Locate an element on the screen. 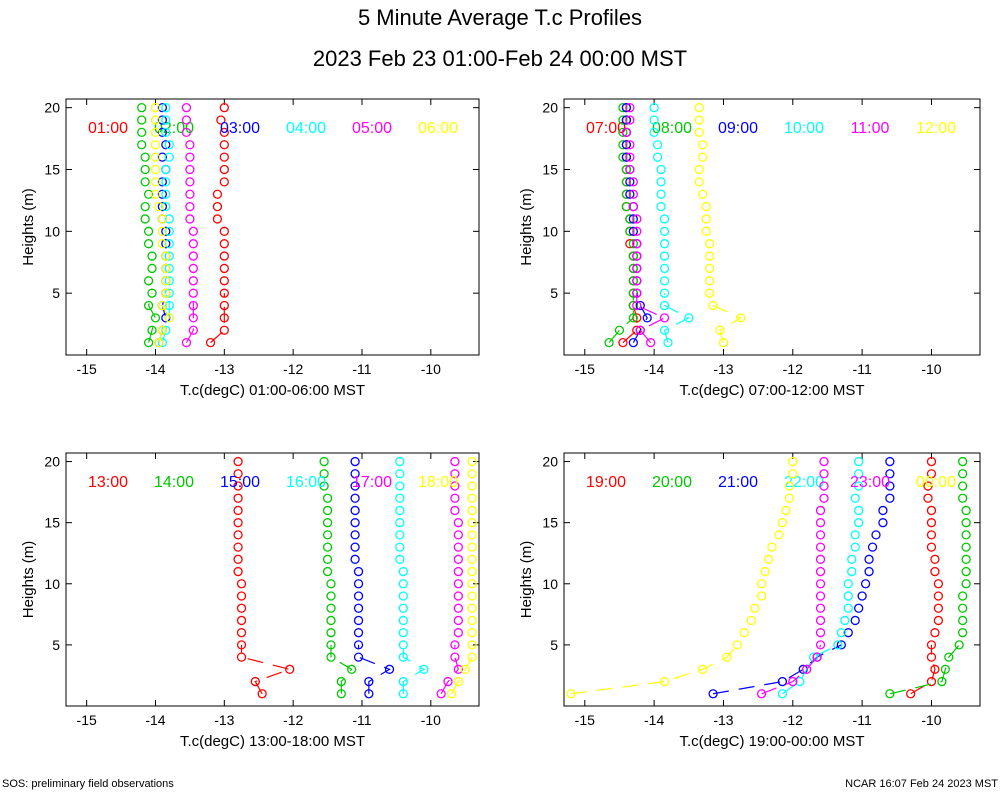 This screenshot has width=1000, height=800. series-label: 07:00 is located at coordinates (606, 128).